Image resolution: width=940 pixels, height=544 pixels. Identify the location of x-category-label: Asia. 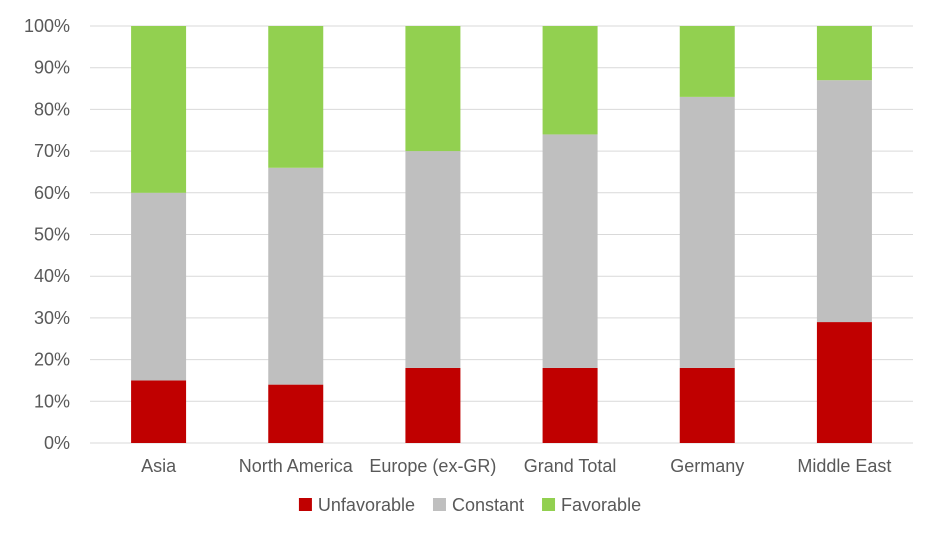
(159, 466).